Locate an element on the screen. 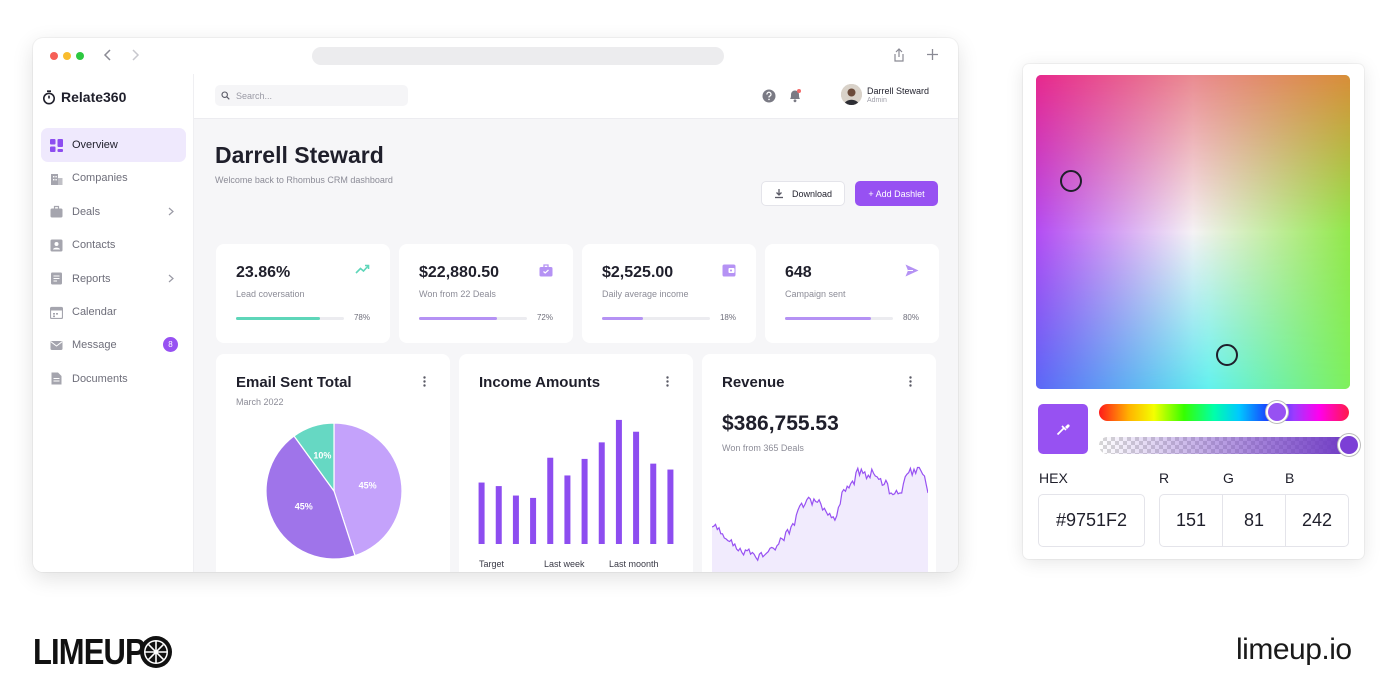 The width and height of the screenshot is (1400, 682). sidebar-item-reports: Reports is located at coordinates (113, 279).